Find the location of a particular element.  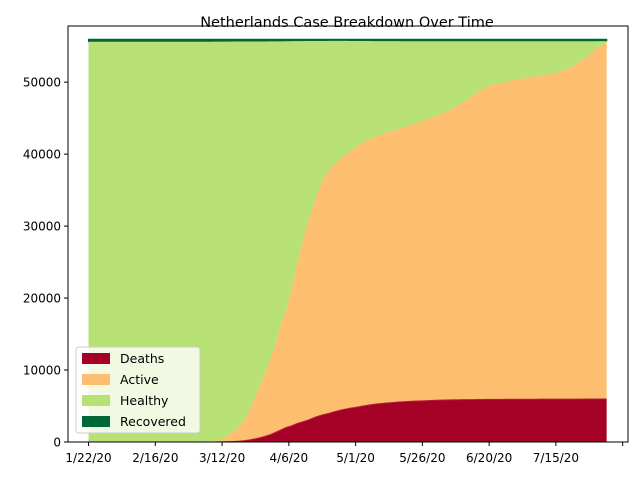

legend-box is located at coordinates (138, 390).